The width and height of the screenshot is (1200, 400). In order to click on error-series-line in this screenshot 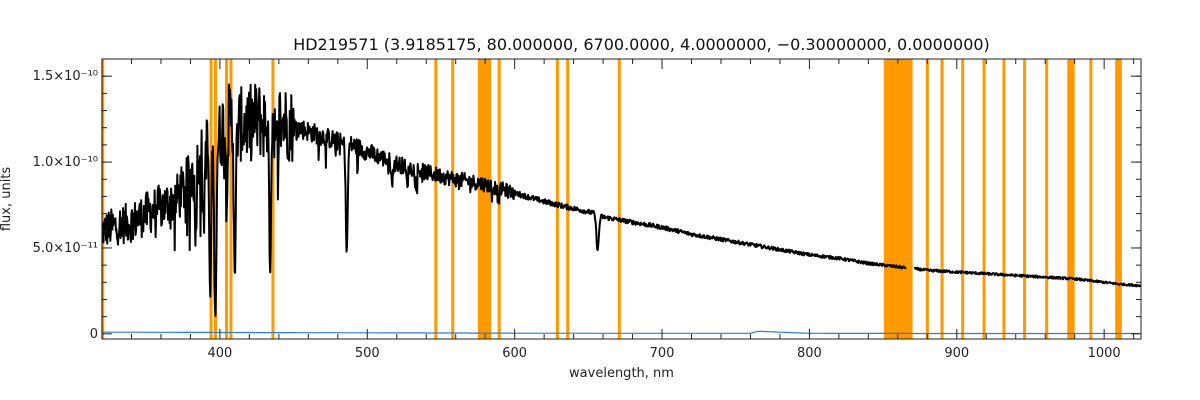, I will do `click(621, 332)`.